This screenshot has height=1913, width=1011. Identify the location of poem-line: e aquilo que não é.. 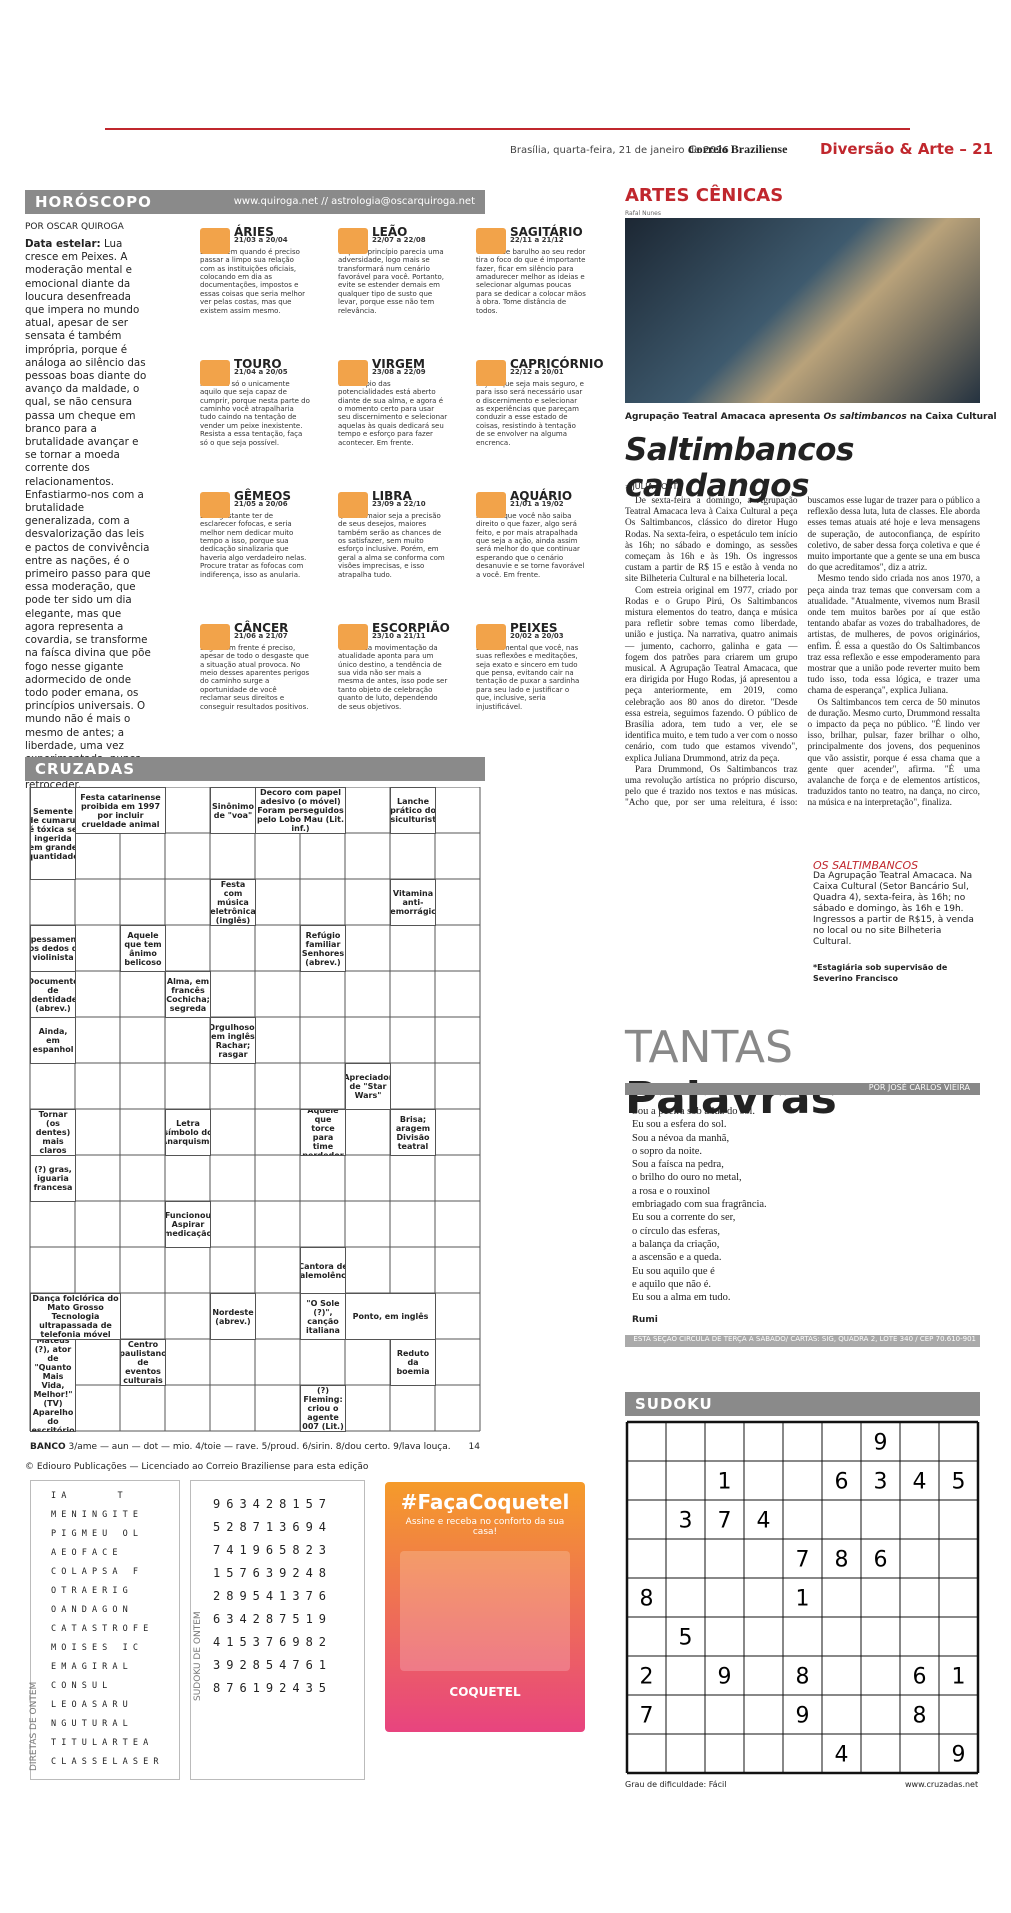
(672, 1284).